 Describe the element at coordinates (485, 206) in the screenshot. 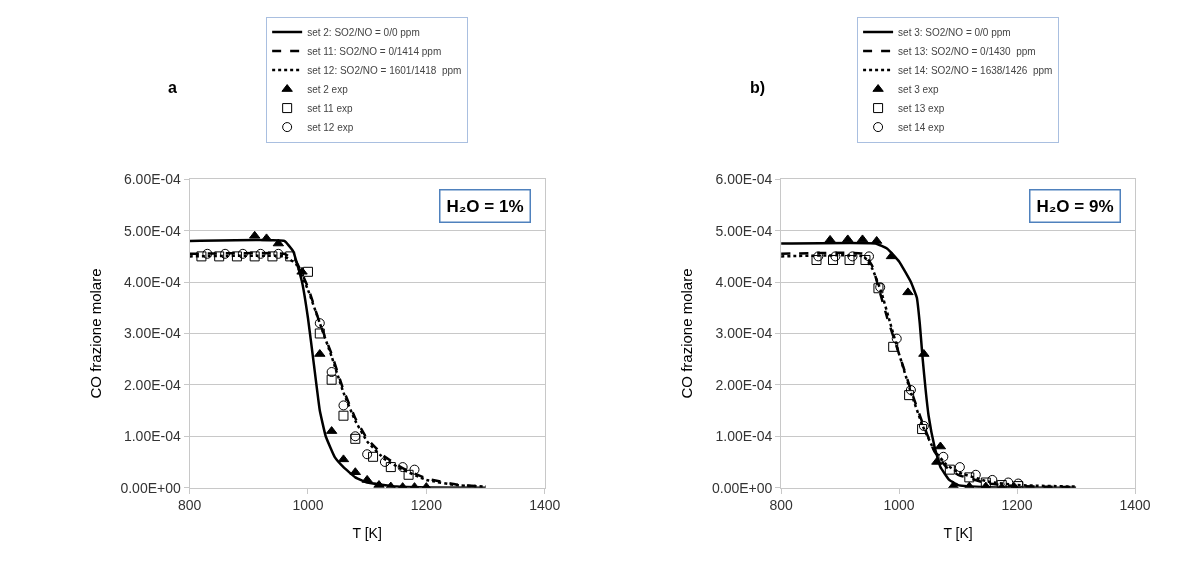

I see `annotation: H₂O = 1%` at that location.